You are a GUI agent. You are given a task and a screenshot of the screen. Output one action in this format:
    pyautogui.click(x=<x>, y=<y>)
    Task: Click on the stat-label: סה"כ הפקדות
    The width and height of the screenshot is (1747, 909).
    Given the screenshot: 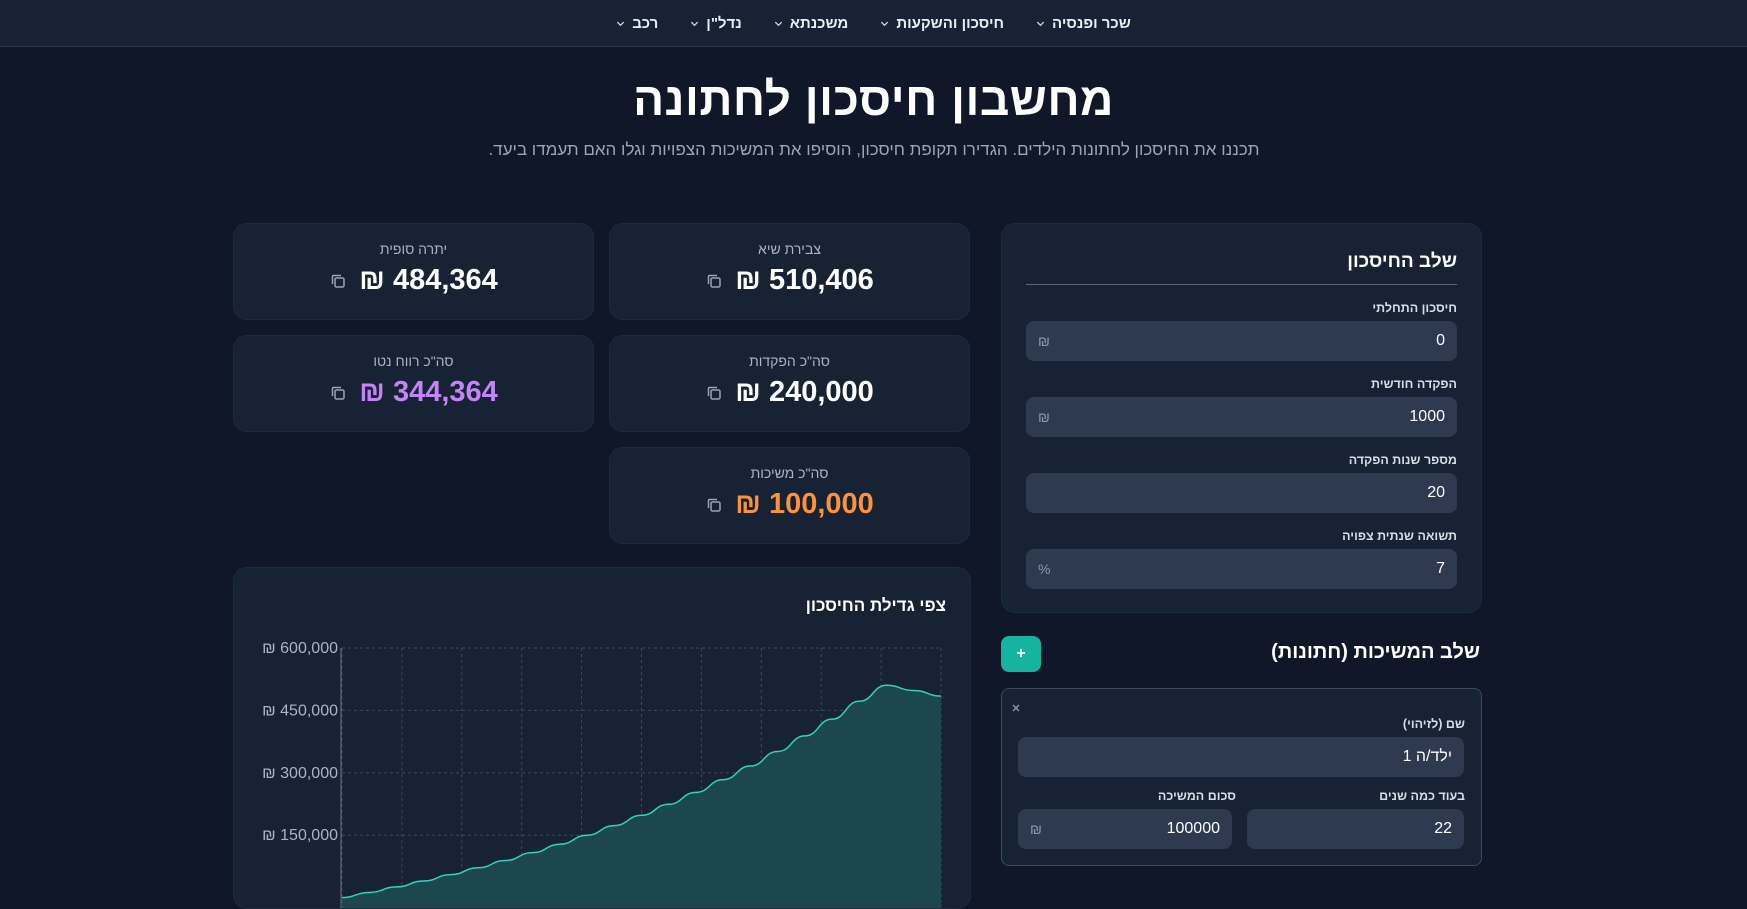 What is the action you would take?
    pyautogui.click(x=789, y=361)
    